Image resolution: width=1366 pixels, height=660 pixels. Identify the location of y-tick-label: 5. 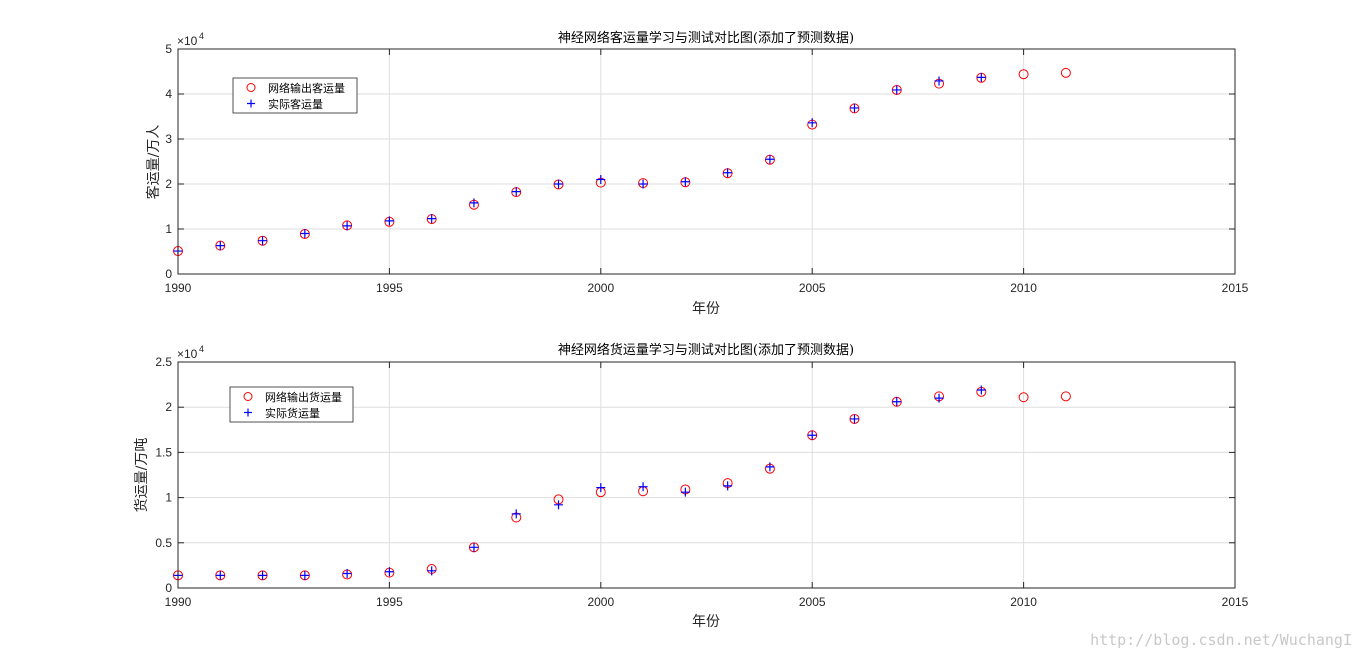
(168, 49).